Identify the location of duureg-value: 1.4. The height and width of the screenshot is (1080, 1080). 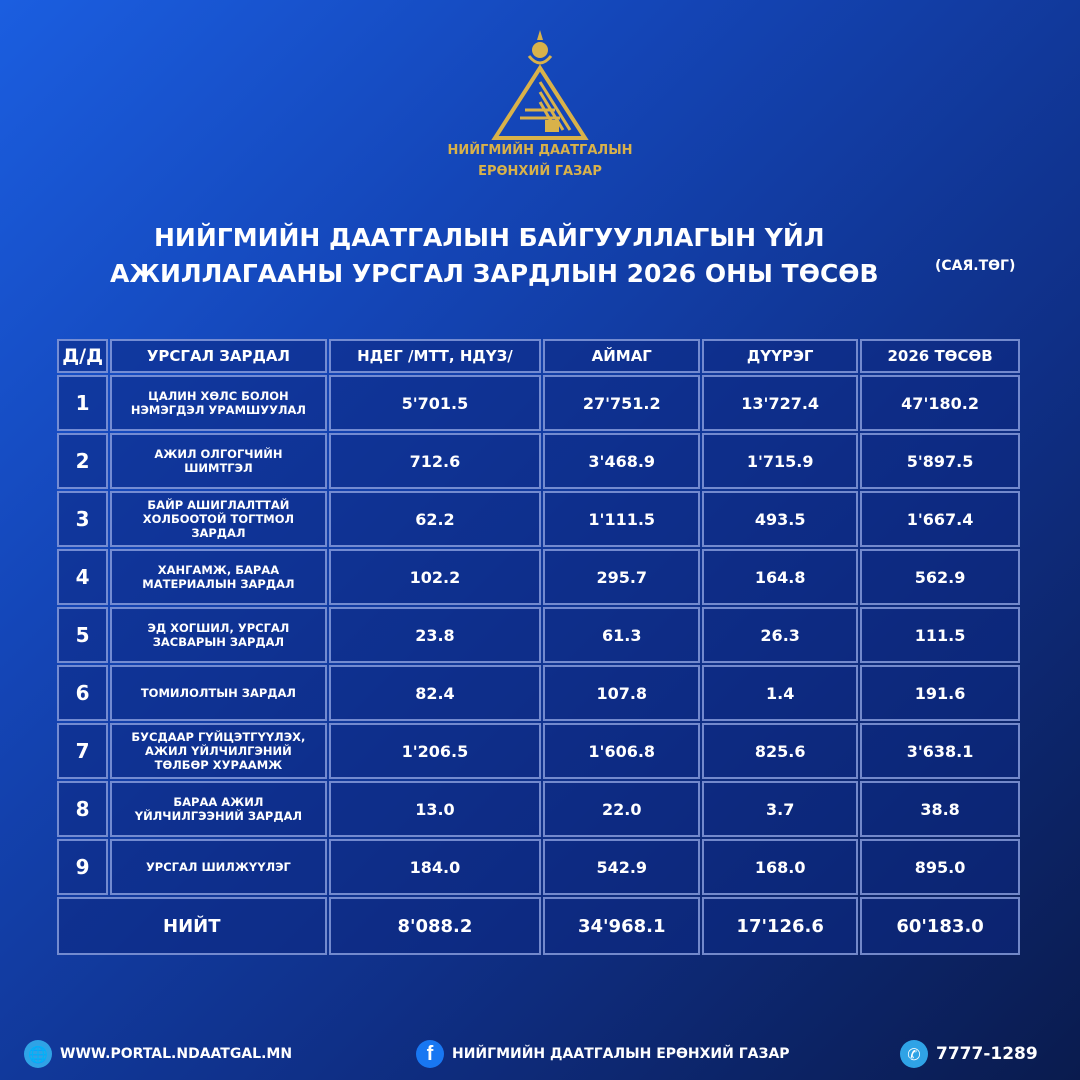
(780, 693).